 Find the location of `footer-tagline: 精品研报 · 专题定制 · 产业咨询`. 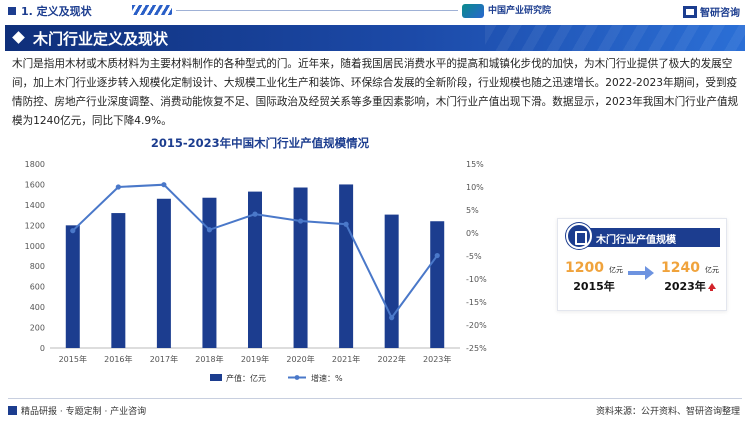

footer-tagline: 精品研报 · 专题定制 · 产业咨询 is located at coordinates (77, 410).